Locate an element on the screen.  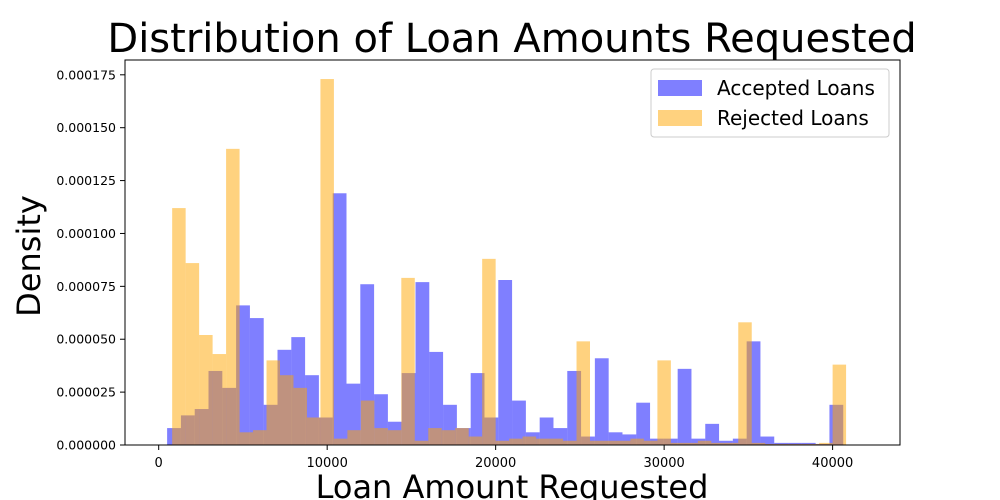
x-tick-label: 20000 is located at coordinates (495, 463).